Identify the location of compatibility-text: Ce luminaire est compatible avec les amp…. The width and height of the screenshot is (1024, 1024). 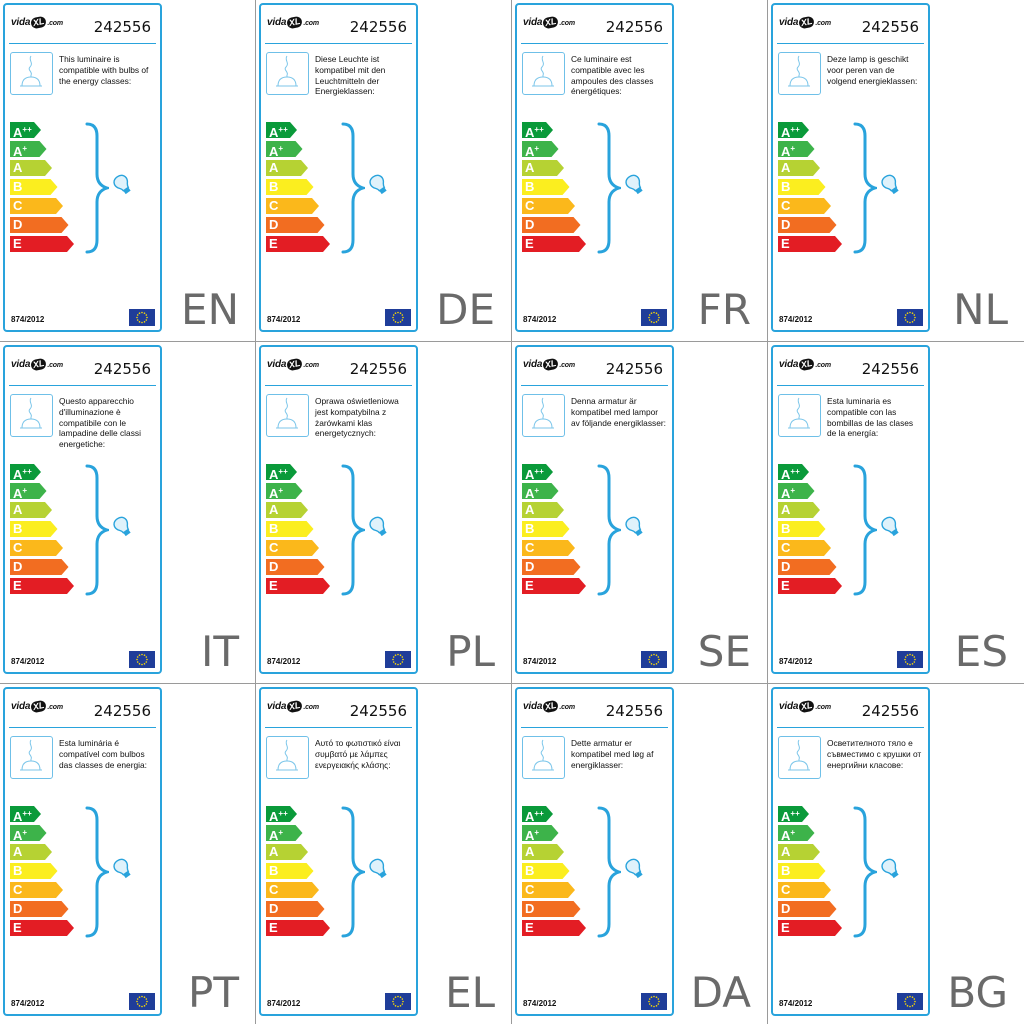
(612, 75).